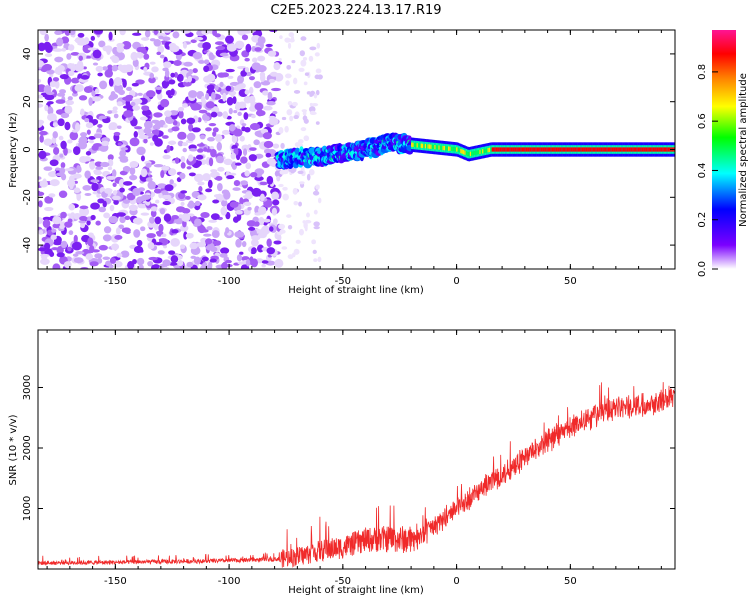 This screenshot has height=600, width=750. Describe the element at coordinates (724, 149) in the screenshot. I see `colorbar-gradient` at that location.